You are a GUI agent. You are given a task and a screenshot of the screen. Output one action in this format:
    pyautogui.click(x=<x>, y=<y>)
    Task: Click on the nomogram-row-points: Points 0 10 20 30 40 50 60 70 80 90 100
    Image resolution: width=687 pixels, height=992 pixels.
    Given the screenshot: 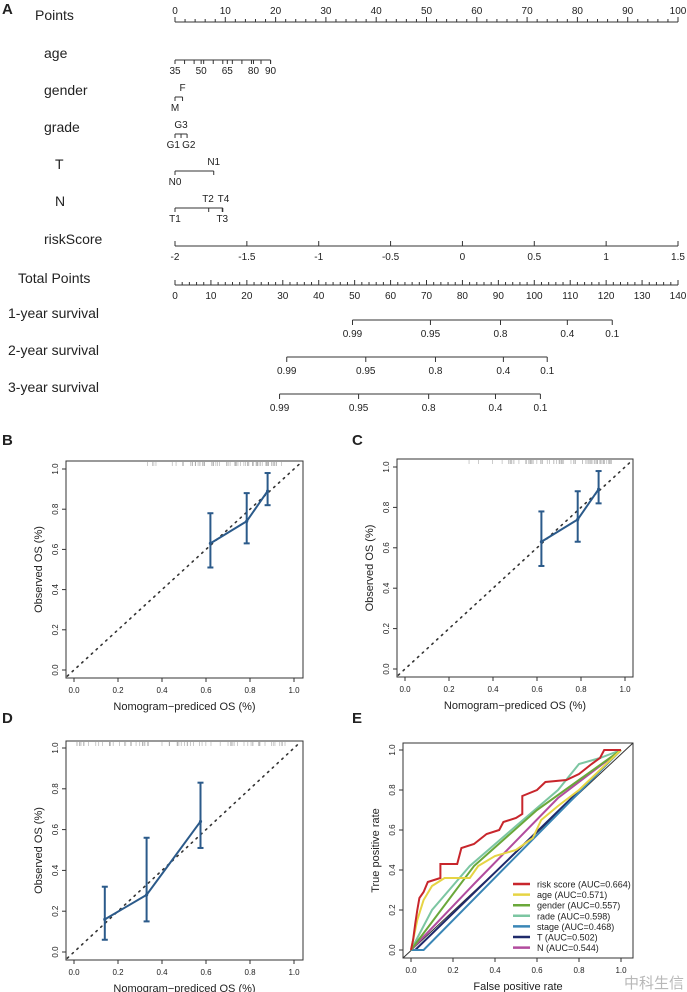 What is the action you would take?
    pyautogui.click(x=361, y=14)
    